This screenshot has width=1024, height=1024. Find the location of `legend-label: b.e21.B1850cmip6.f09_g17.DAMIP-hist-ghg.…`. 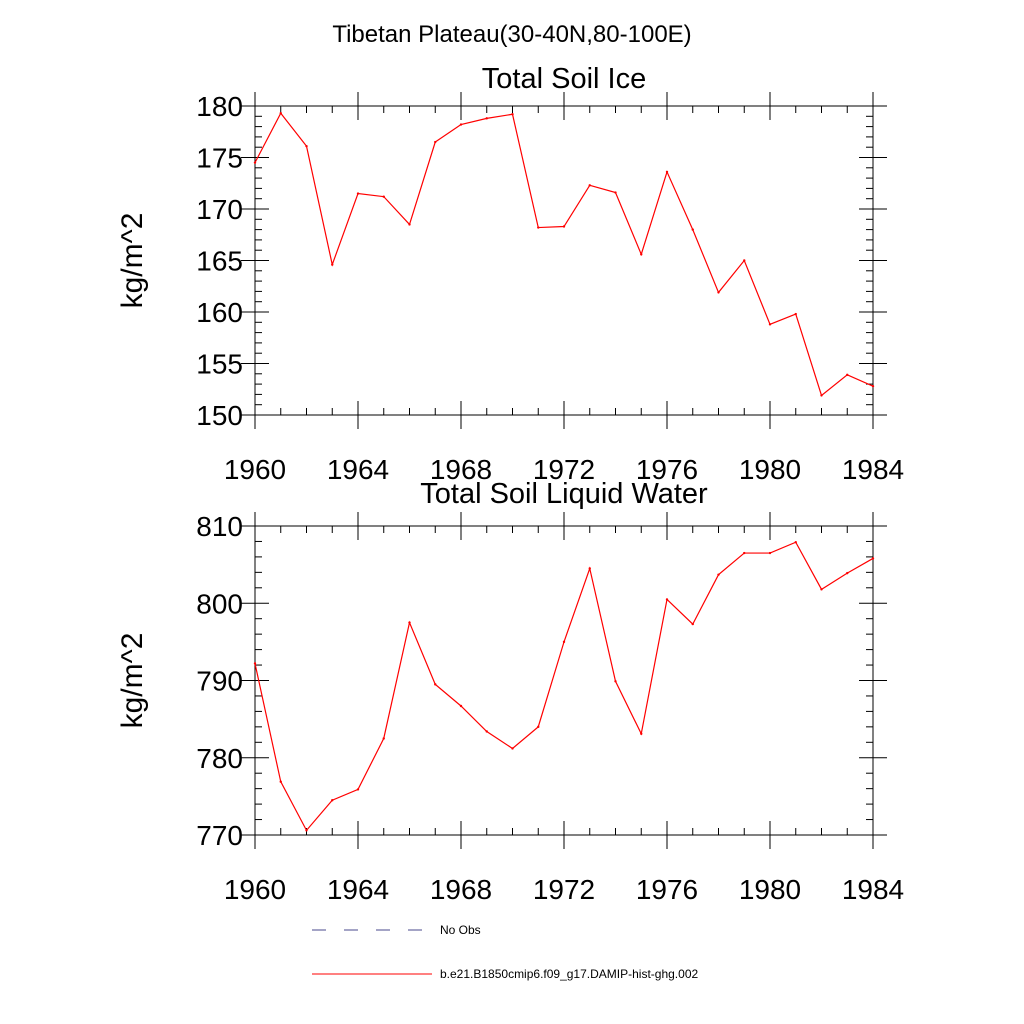

legend-label: b.e21.B1850cmip6.f09_g17.DAMIP-hist-ghg.… is located at coordinates (569, 974).